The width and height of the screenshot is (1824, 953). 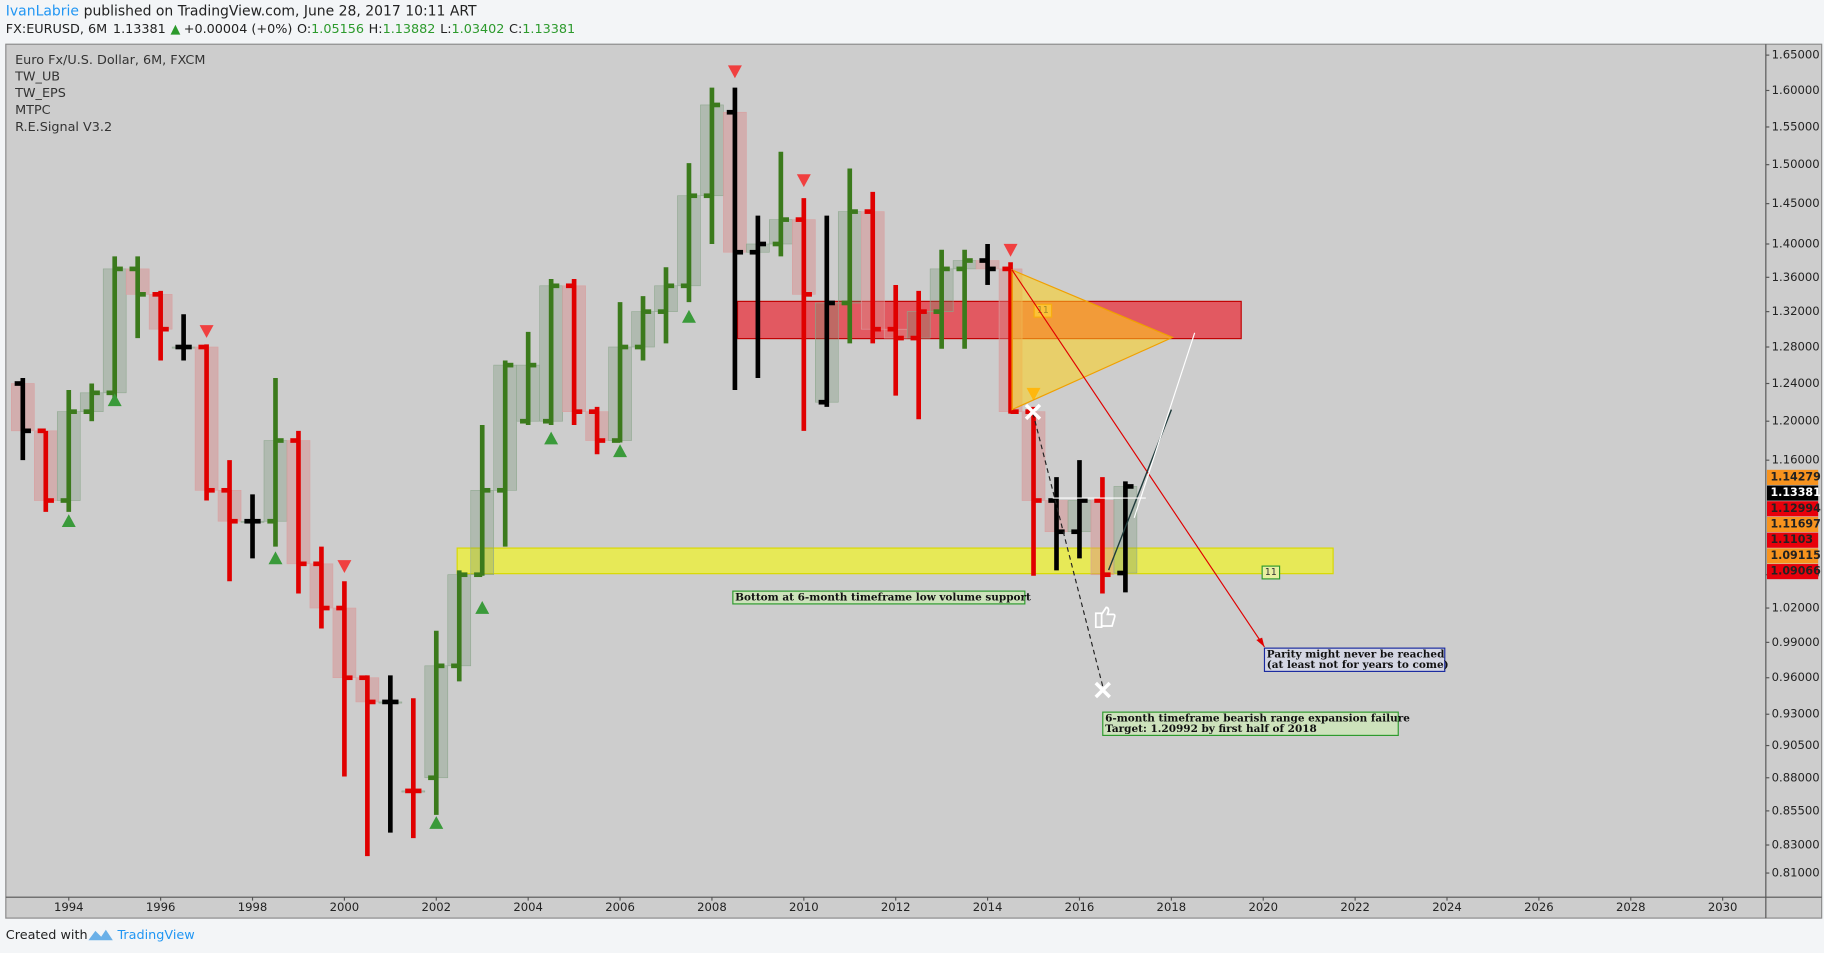 What do you see at coordinates (515, 29) in the screenshot?
I see `close-label: C:` at bounding box center [515, 29].